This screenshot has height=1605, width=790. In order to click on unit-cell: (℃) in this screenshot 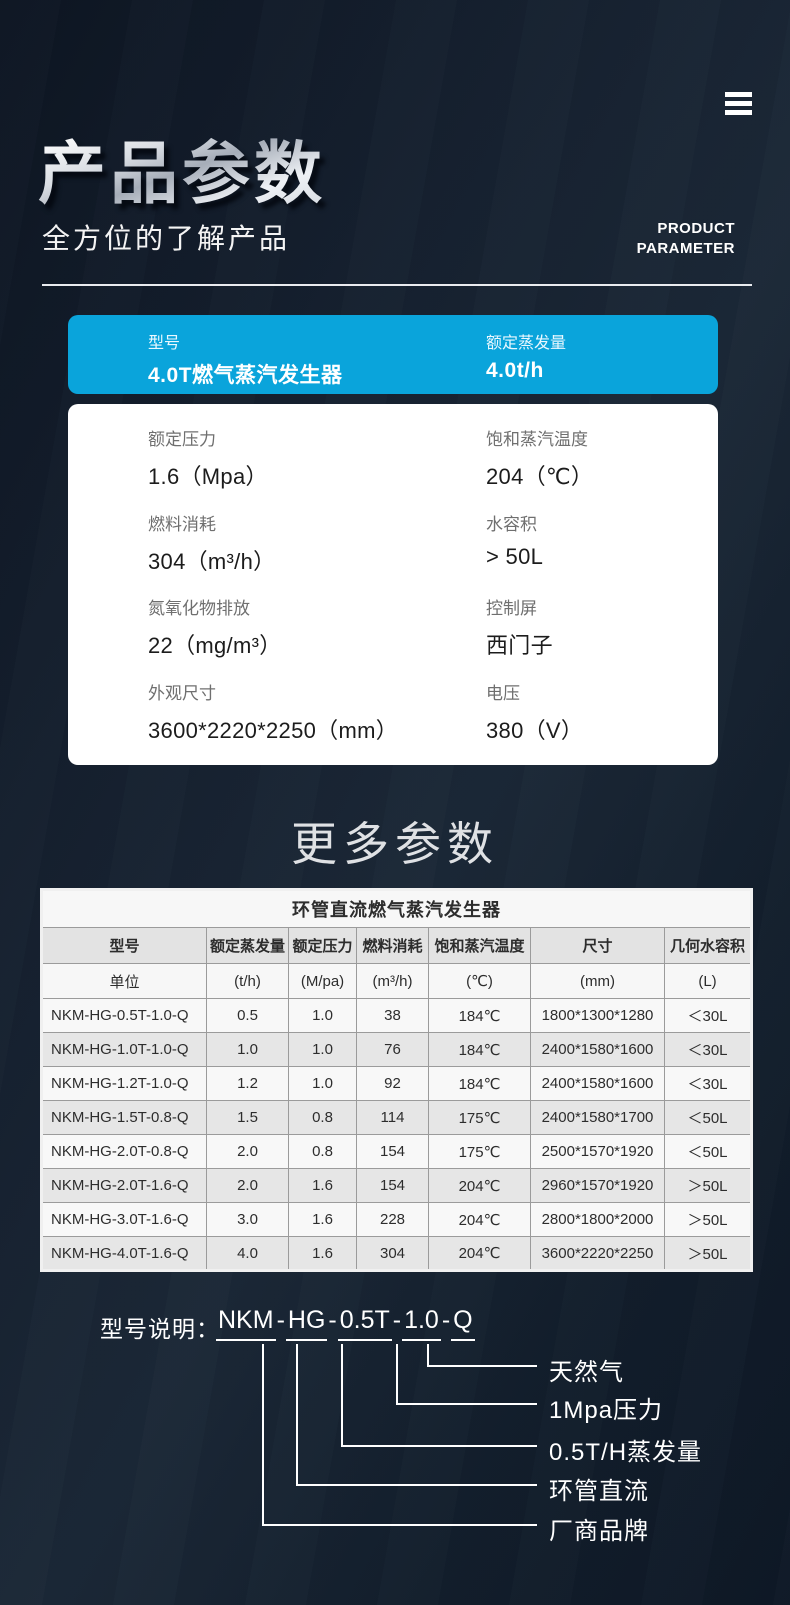, I will do `click(479, 981)`.